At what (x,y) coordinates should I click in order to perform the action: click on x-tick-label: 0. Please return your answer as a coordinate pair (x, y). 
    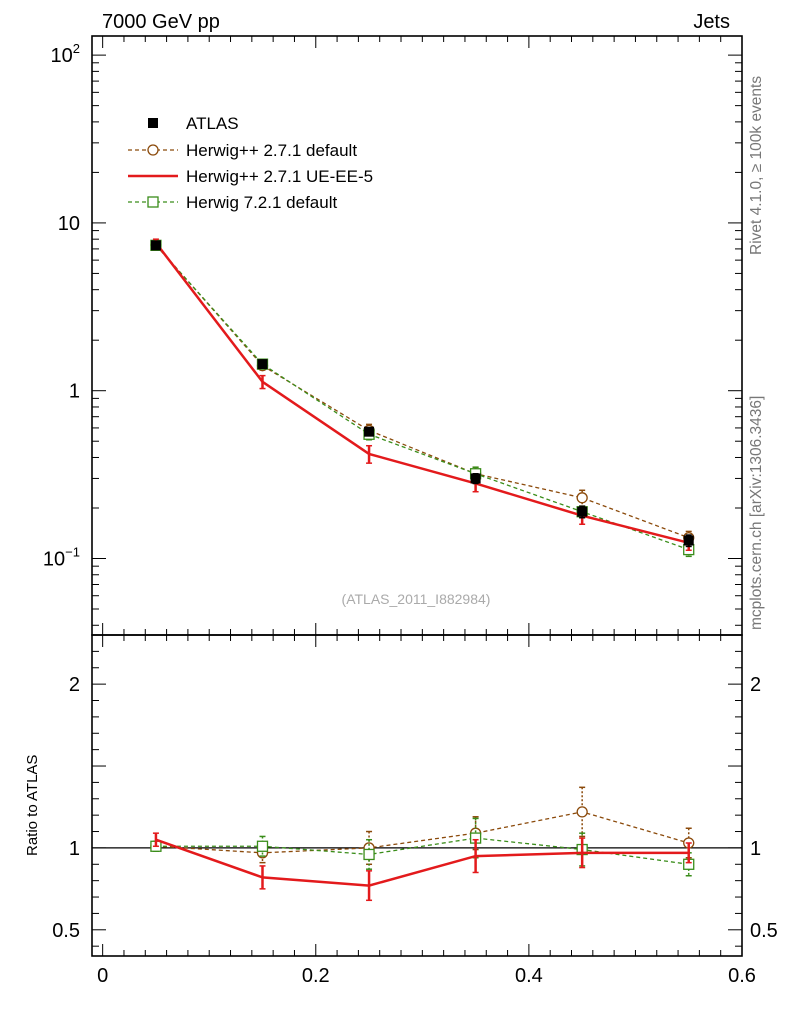
    Looking at the image, I should click on (102, 976).